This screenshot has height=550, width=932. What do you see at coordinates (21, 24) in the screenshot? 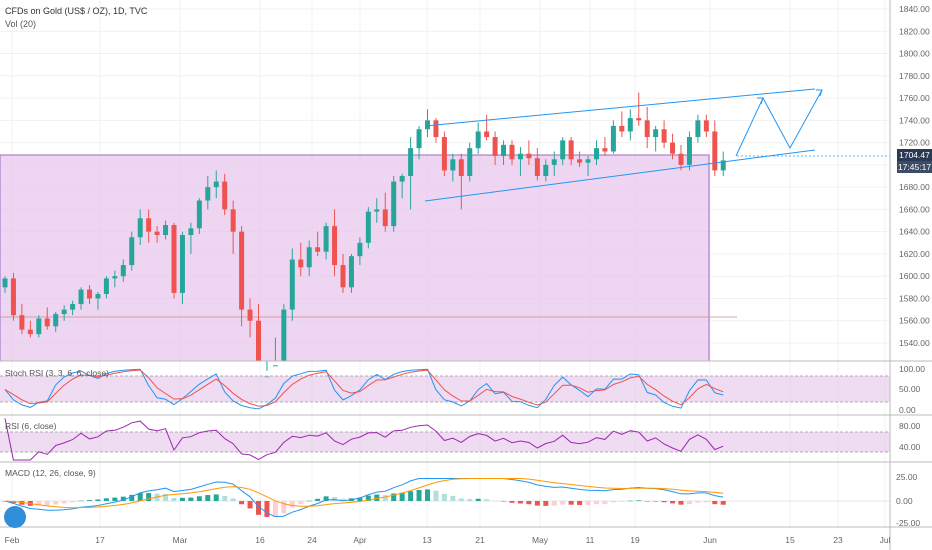
I see `volume-label: Vol (20)` at bounding box center [21, 24].